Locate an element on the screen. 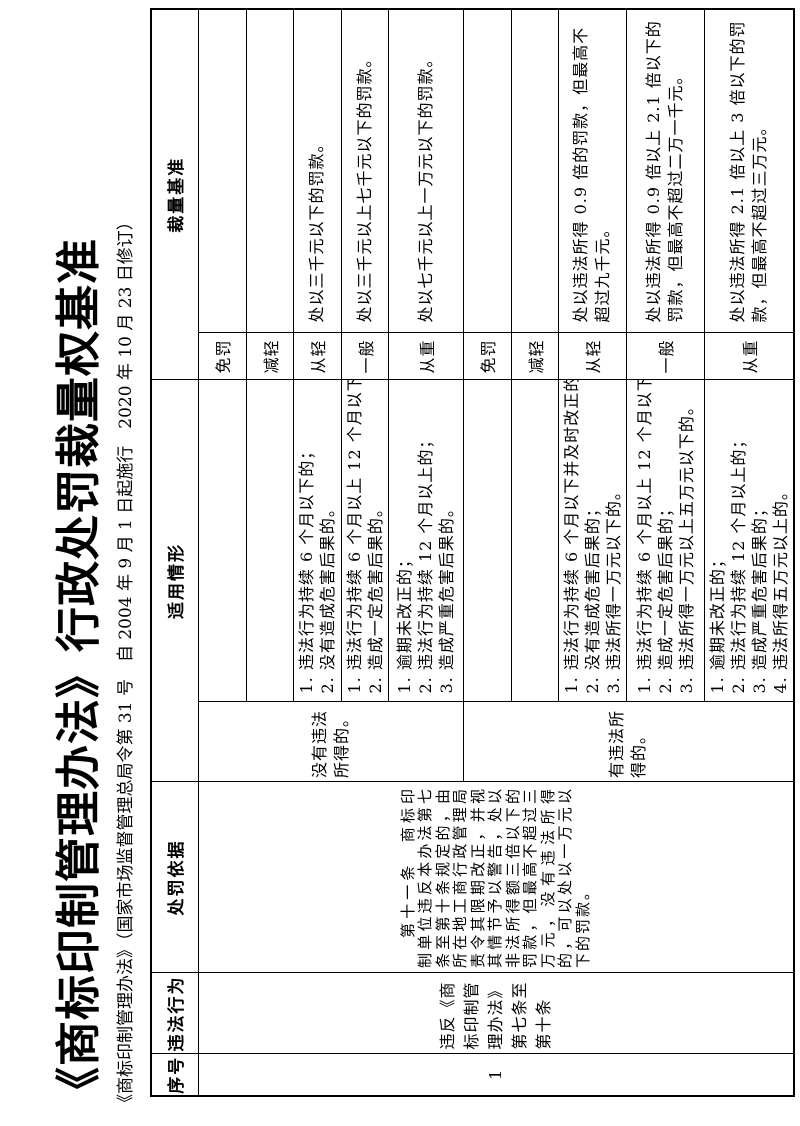  situation-item: 3. 造成严重危害后果的。 is located at coordinates (446, 597).